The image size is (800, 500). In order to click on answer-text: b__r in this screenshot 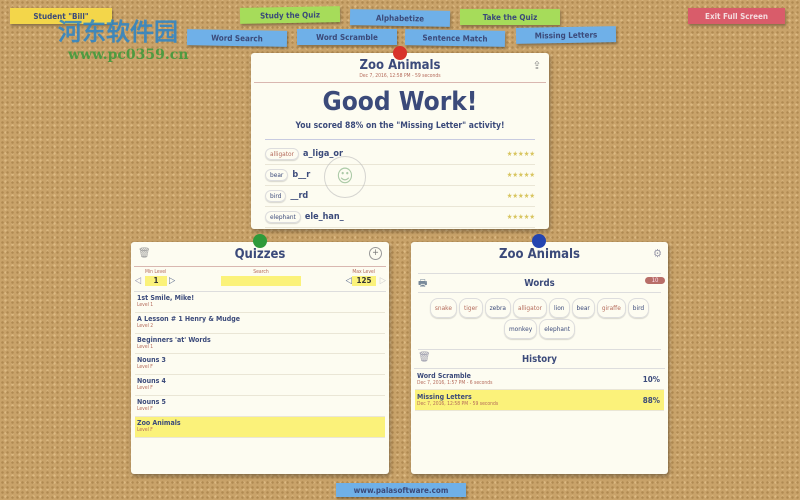, I will do `click(301, 175)`.